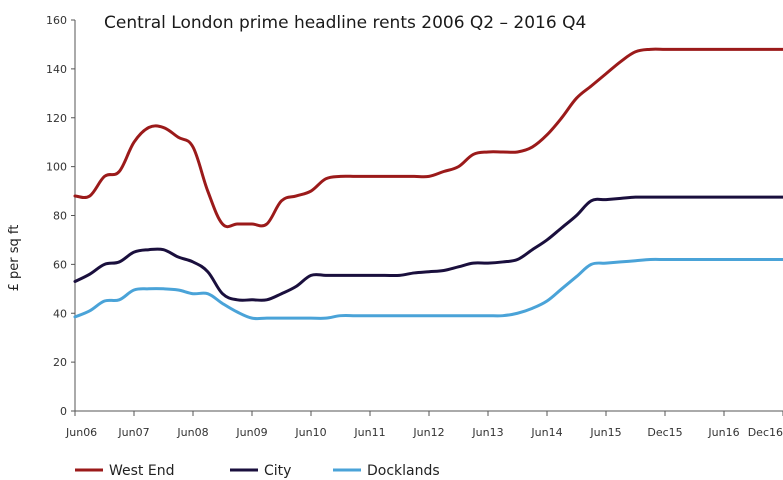 Image resolution: width=783 pixels, height=480 pixels. I want to click on legend-label-city: City, so click(277, 471).